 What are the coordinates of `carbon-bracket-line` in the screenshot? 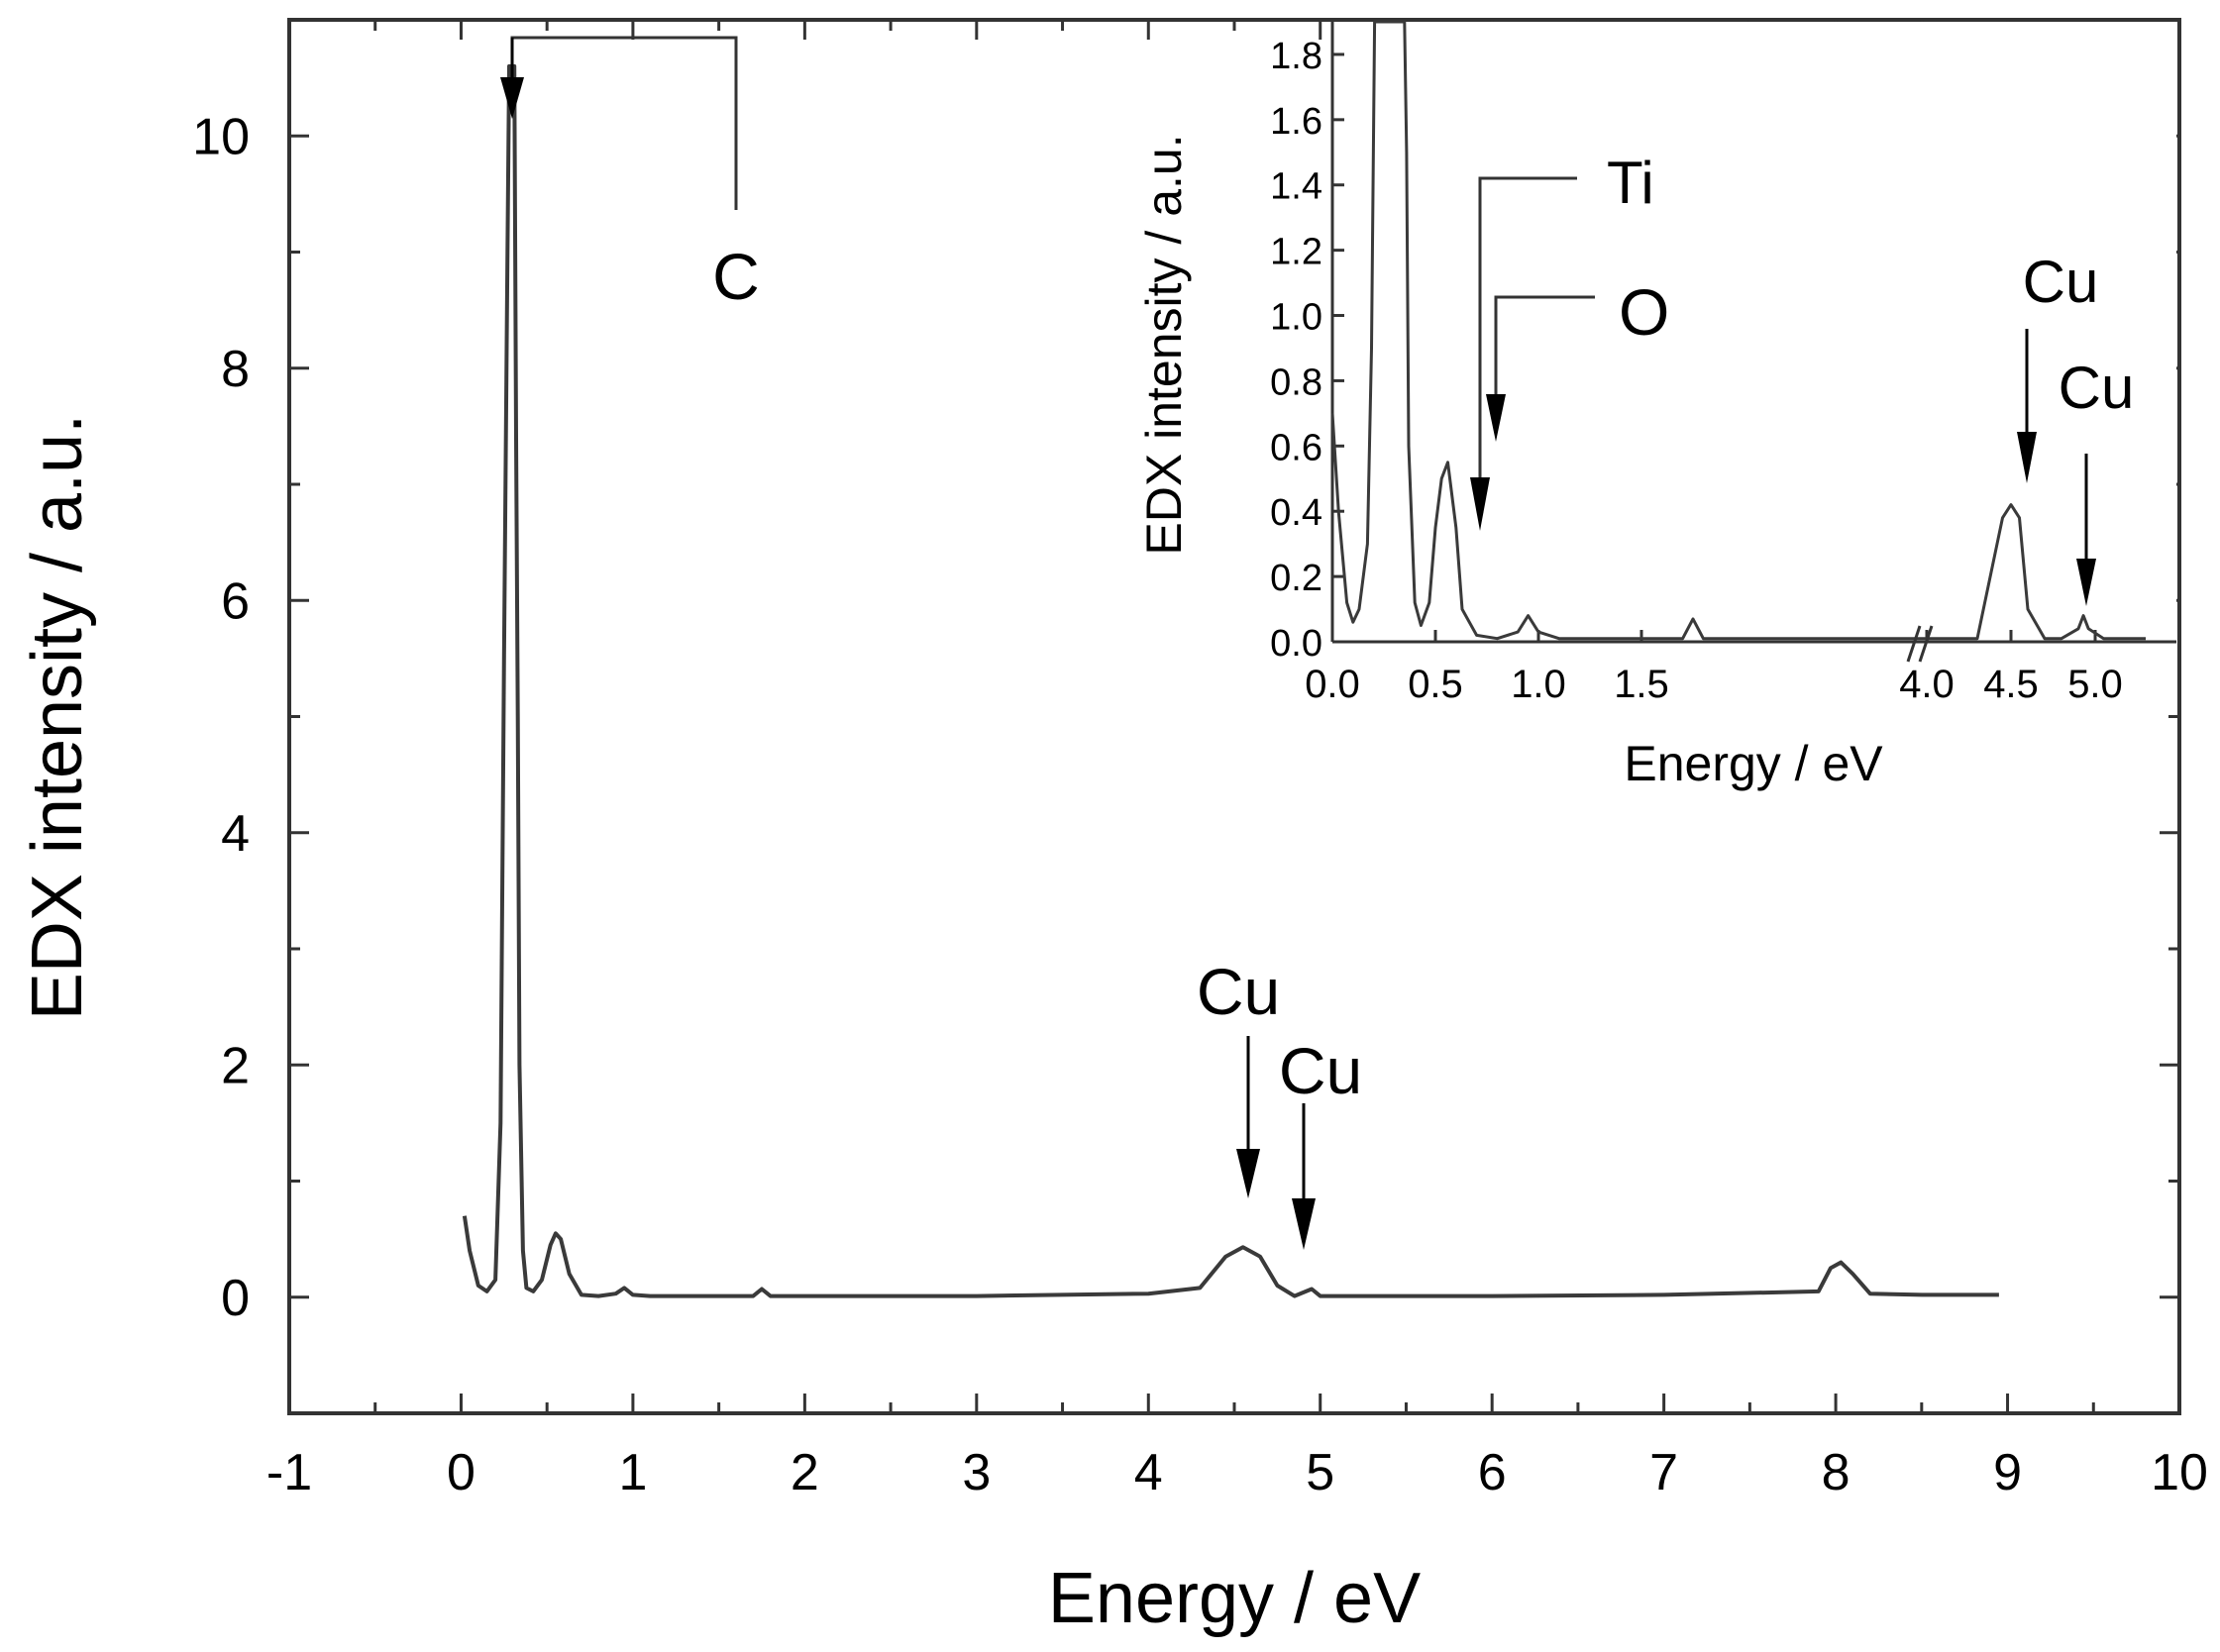 It's located at (624, 123).